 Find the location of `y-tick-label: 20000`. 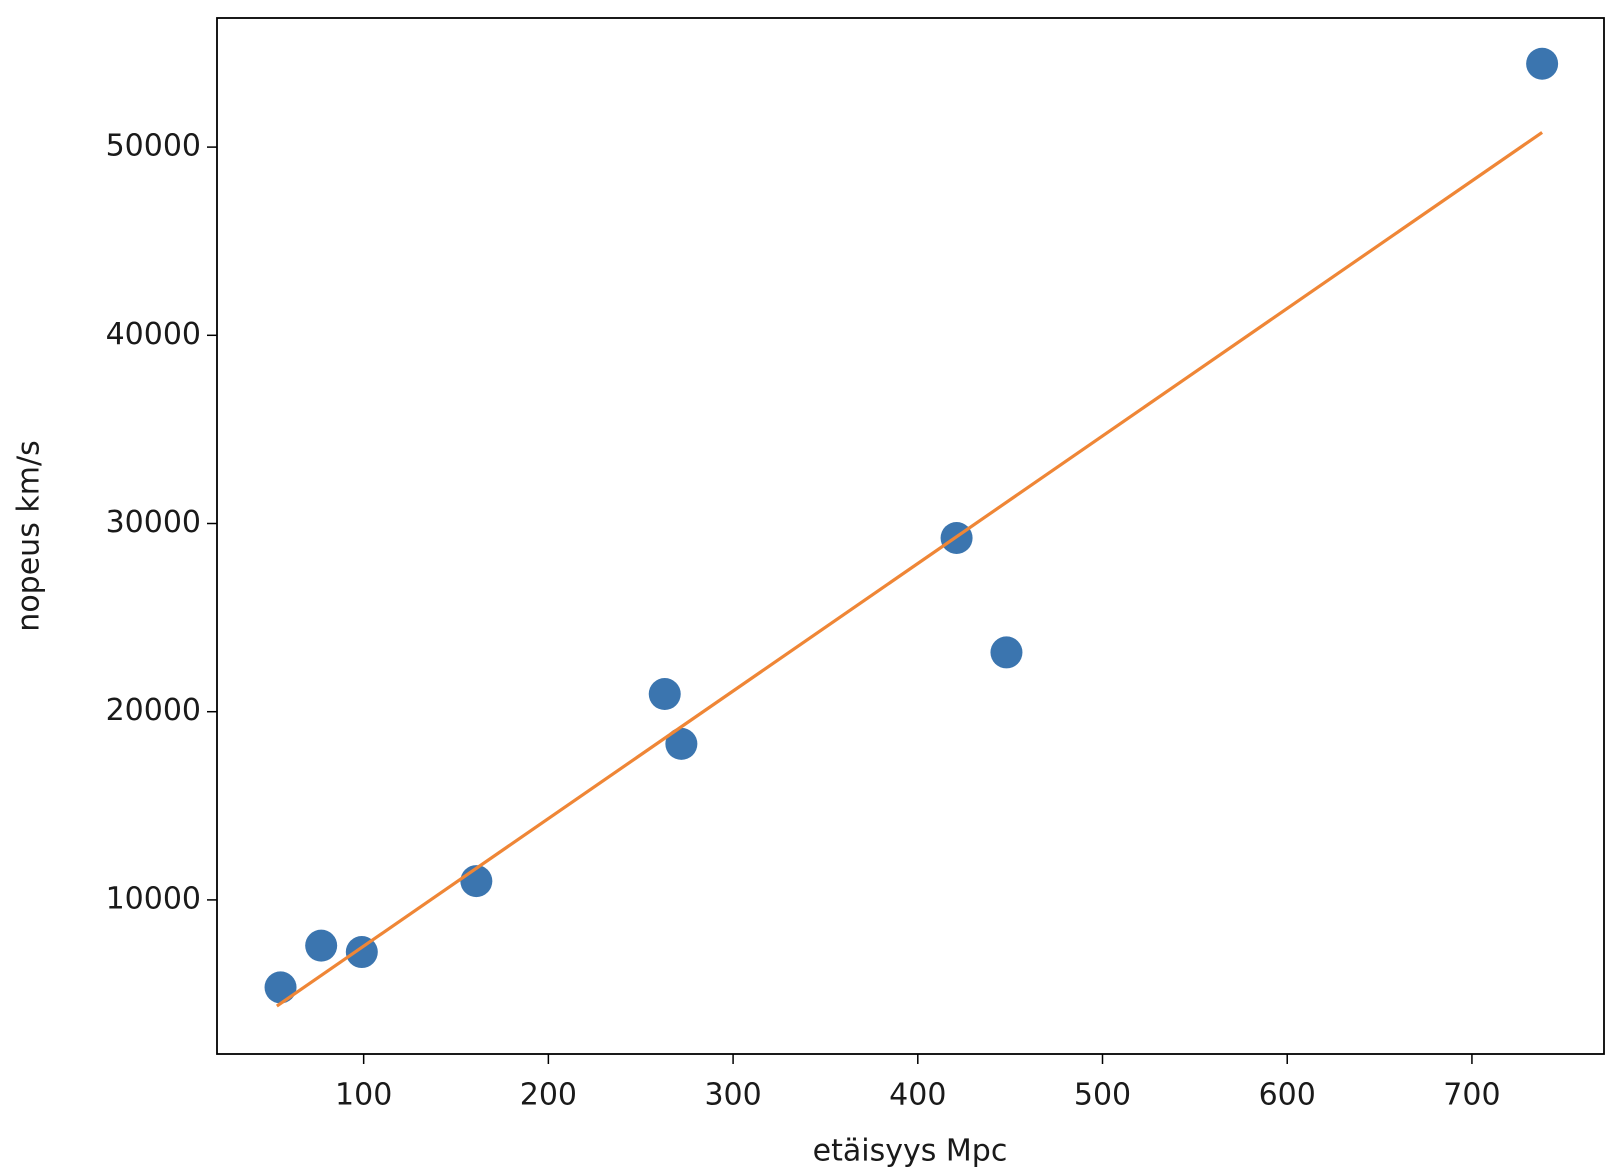

y-tick-label: 20000 is located at coordinates (153, 710).